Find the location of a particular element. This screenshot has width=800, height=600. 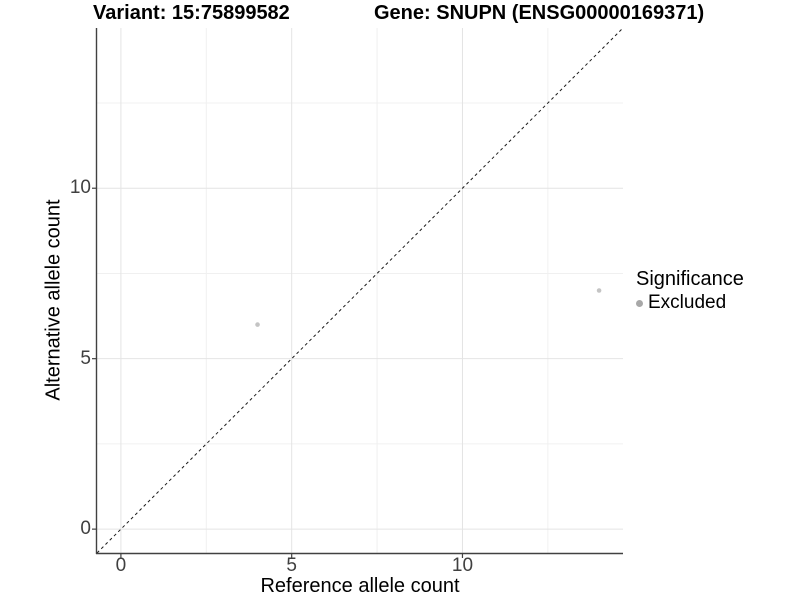

plot-title-gene: Gene: SNUPN (ENSG00000169371) is located at coordinates (539, 13).